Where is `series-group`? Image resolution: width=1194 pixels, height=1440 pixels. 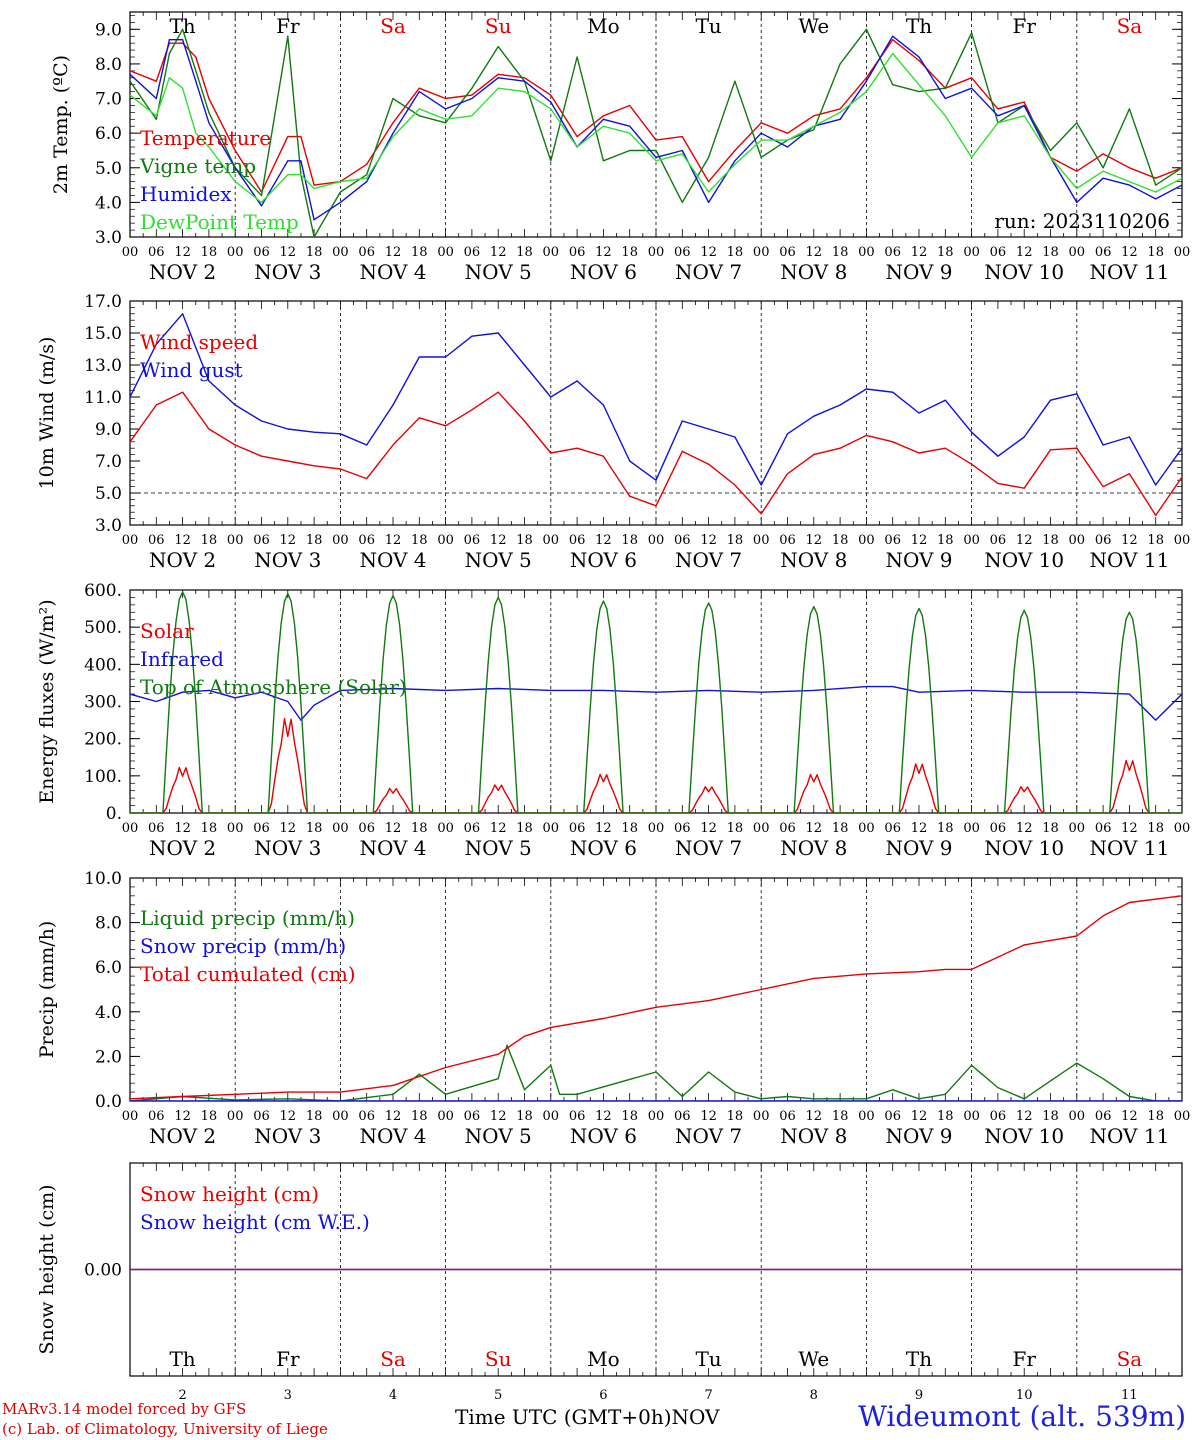 series-group is located at coordinates (656, 998).